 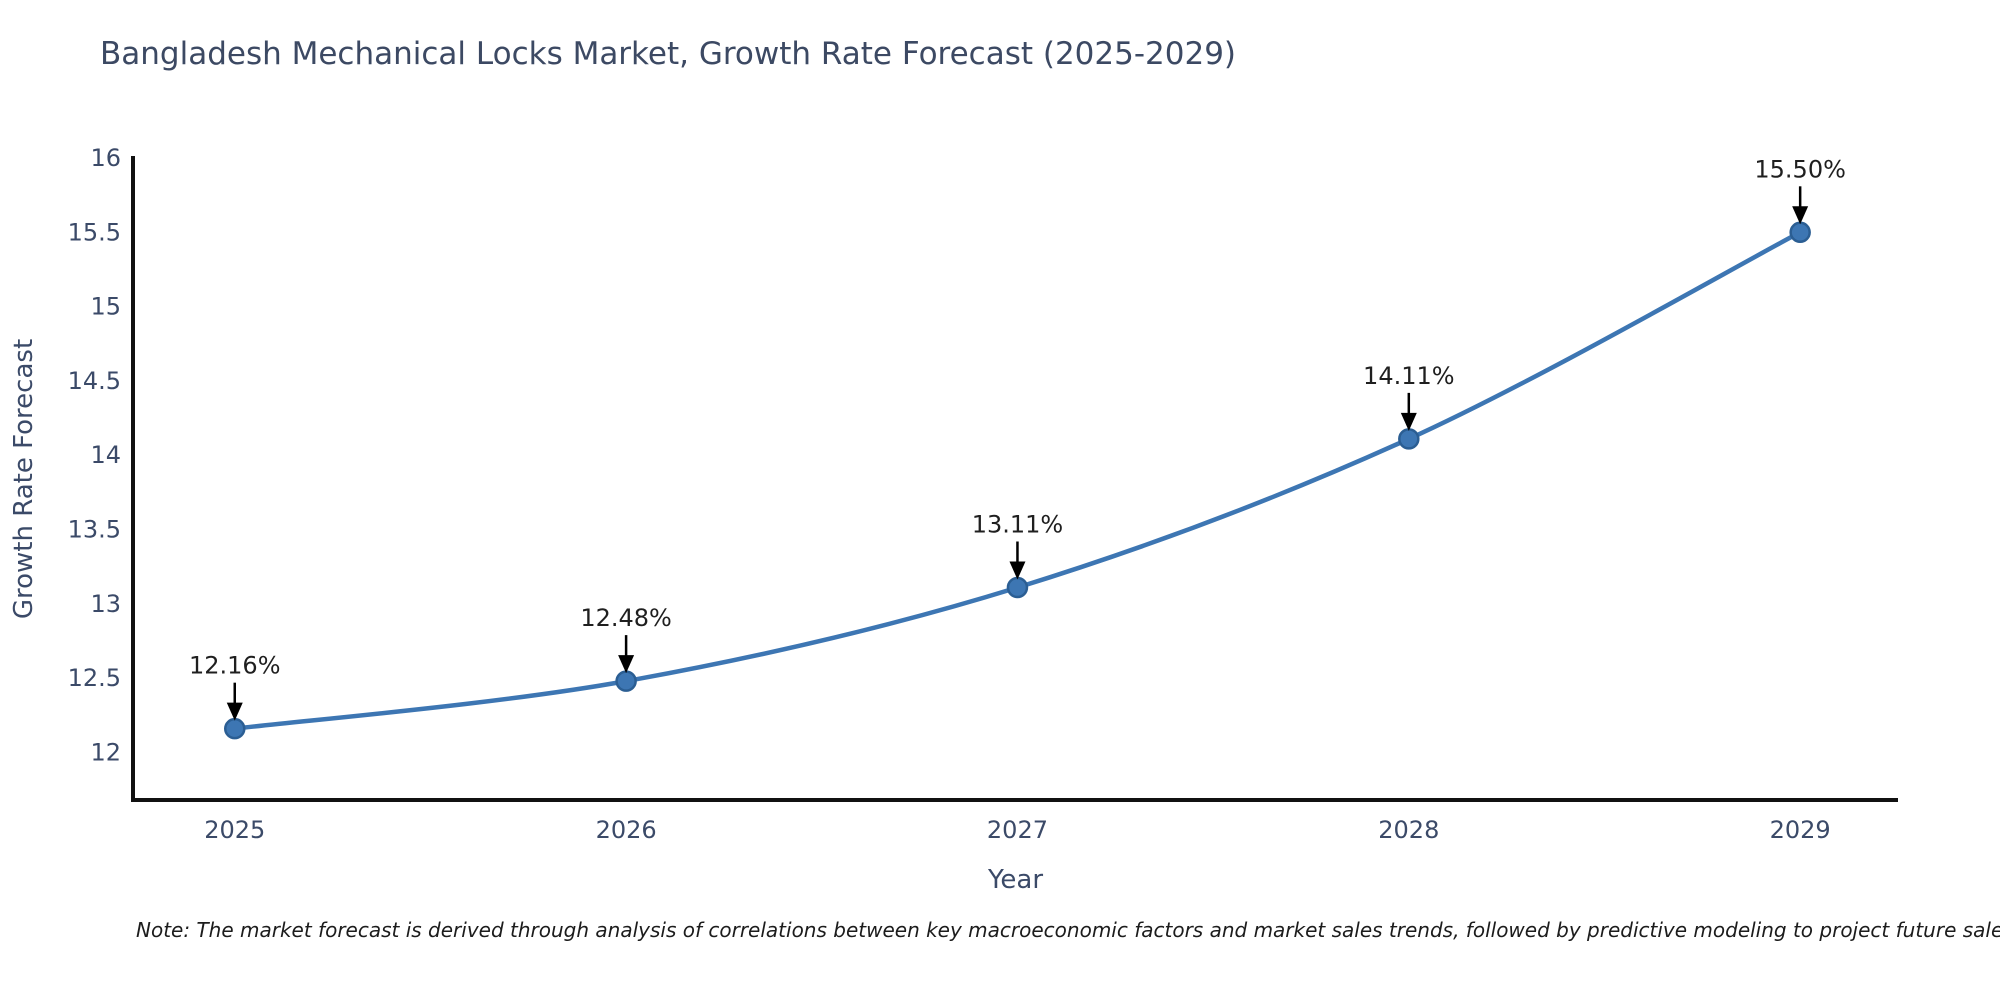 I want to click on x-tick-label: 2028, so click(x=1408, y=830).